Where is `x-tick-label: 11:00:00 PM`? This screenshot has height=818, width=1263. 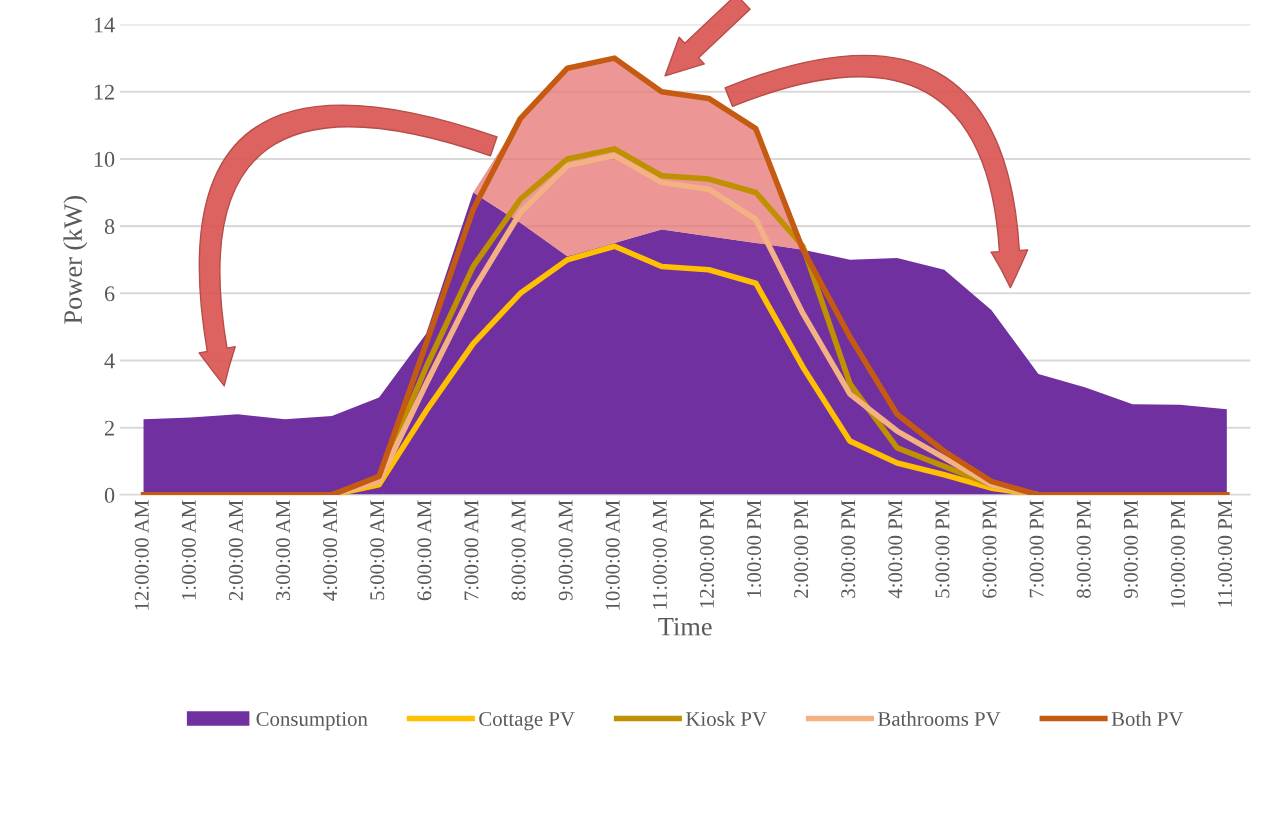 x-tick-label: 11:00:00 PM is located at coordinates (1225, 553).